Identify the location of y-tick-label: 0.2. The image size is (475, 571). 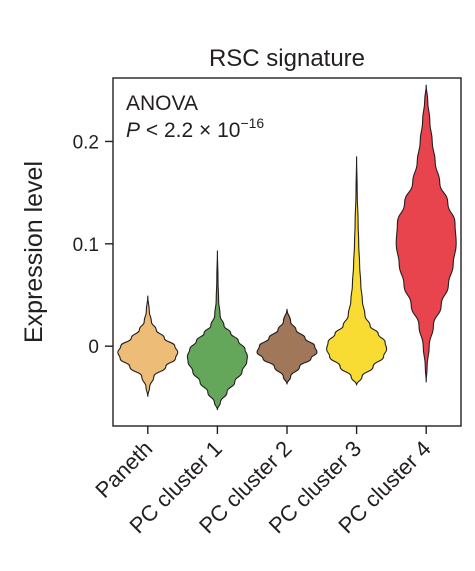
(86, 142).